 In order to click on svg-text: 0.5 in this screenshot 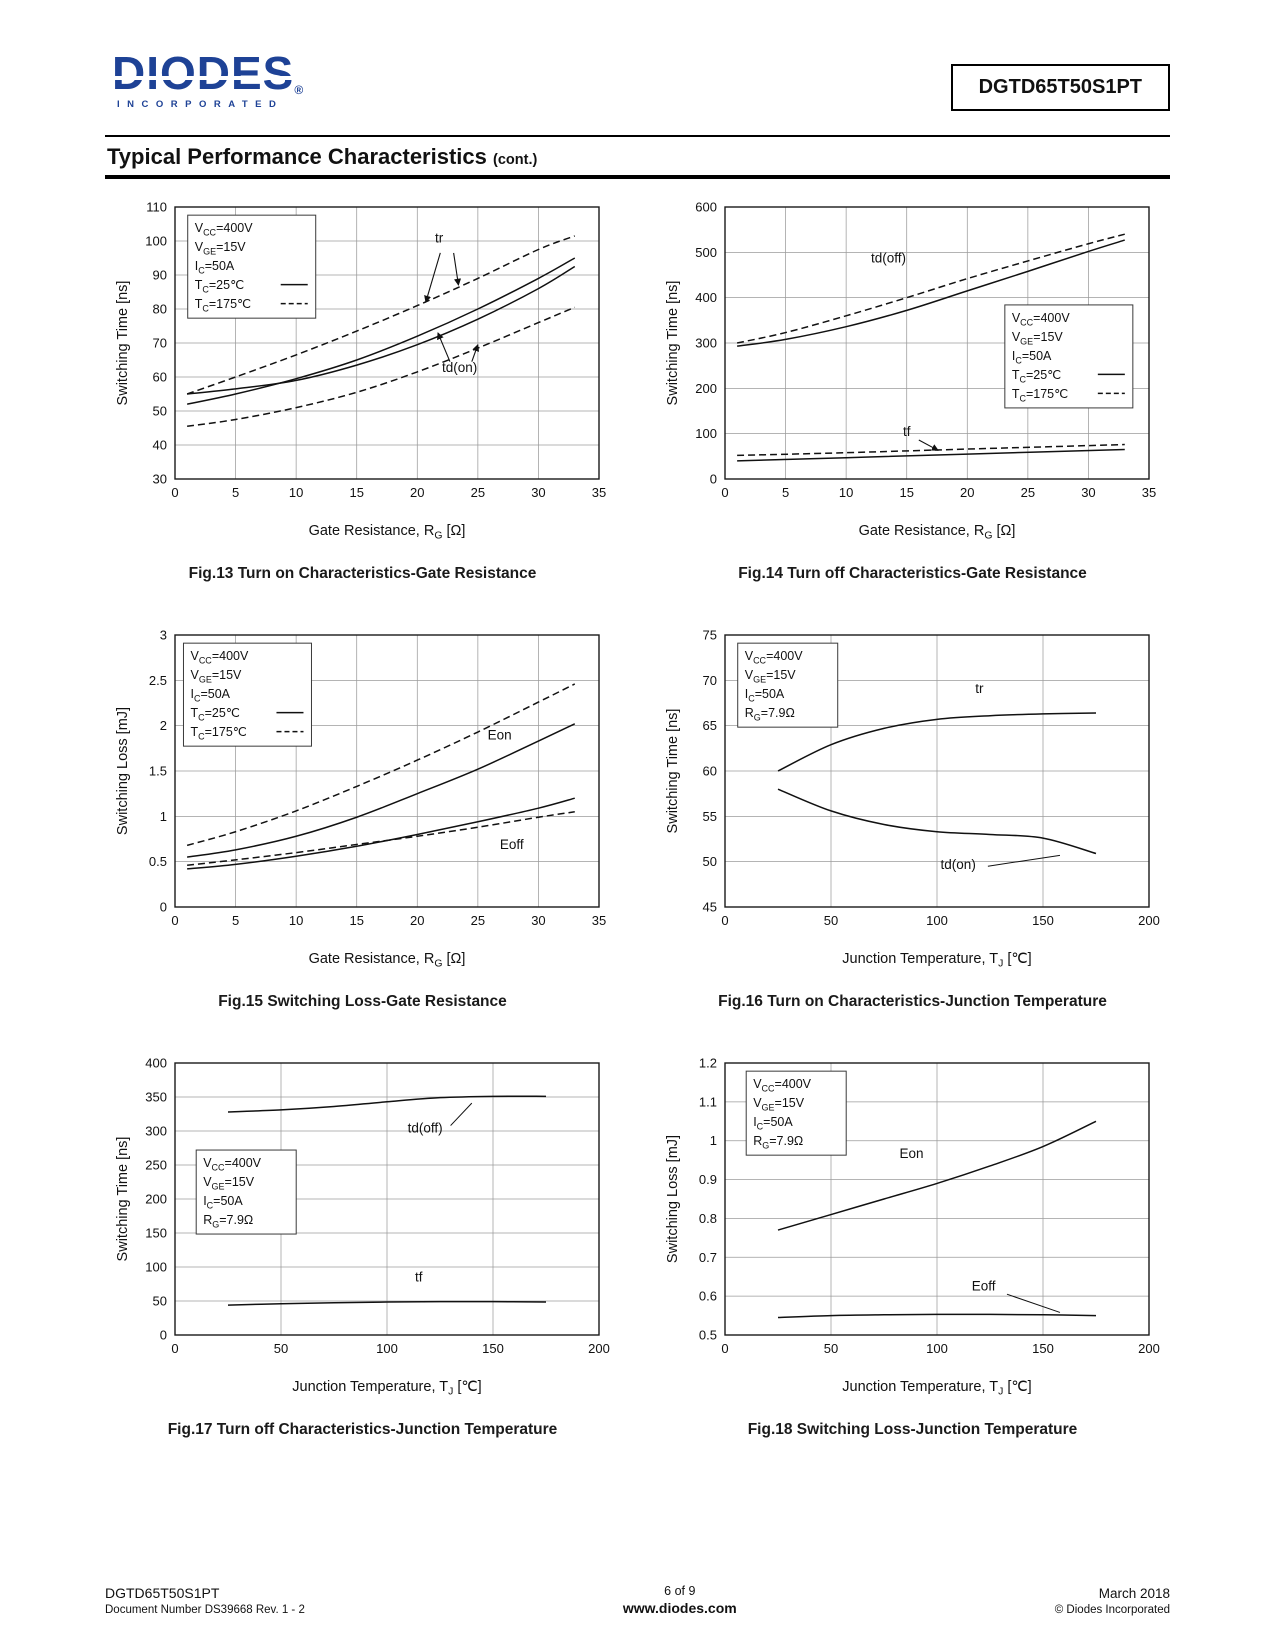, I will do `click(157, 861)`.